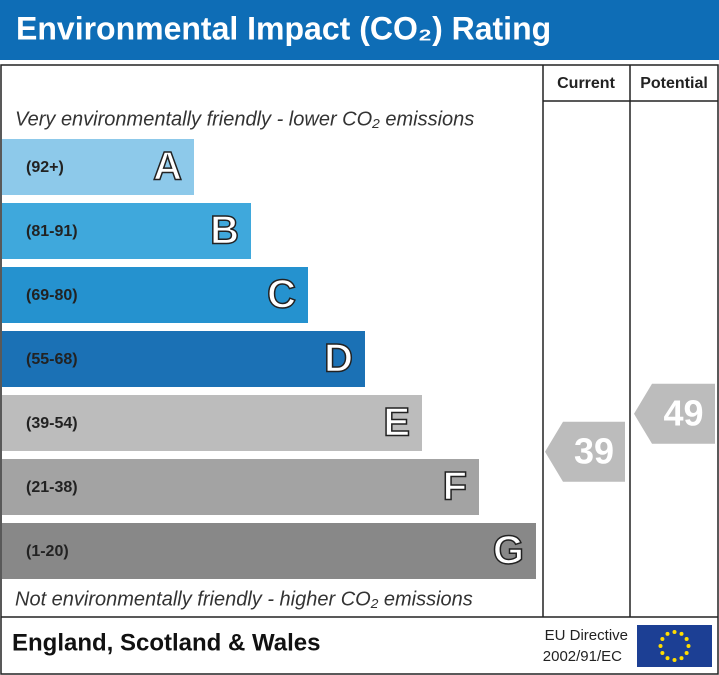 The image size is (719, 675). I want to click on band-letter: F, so click(455, 487).